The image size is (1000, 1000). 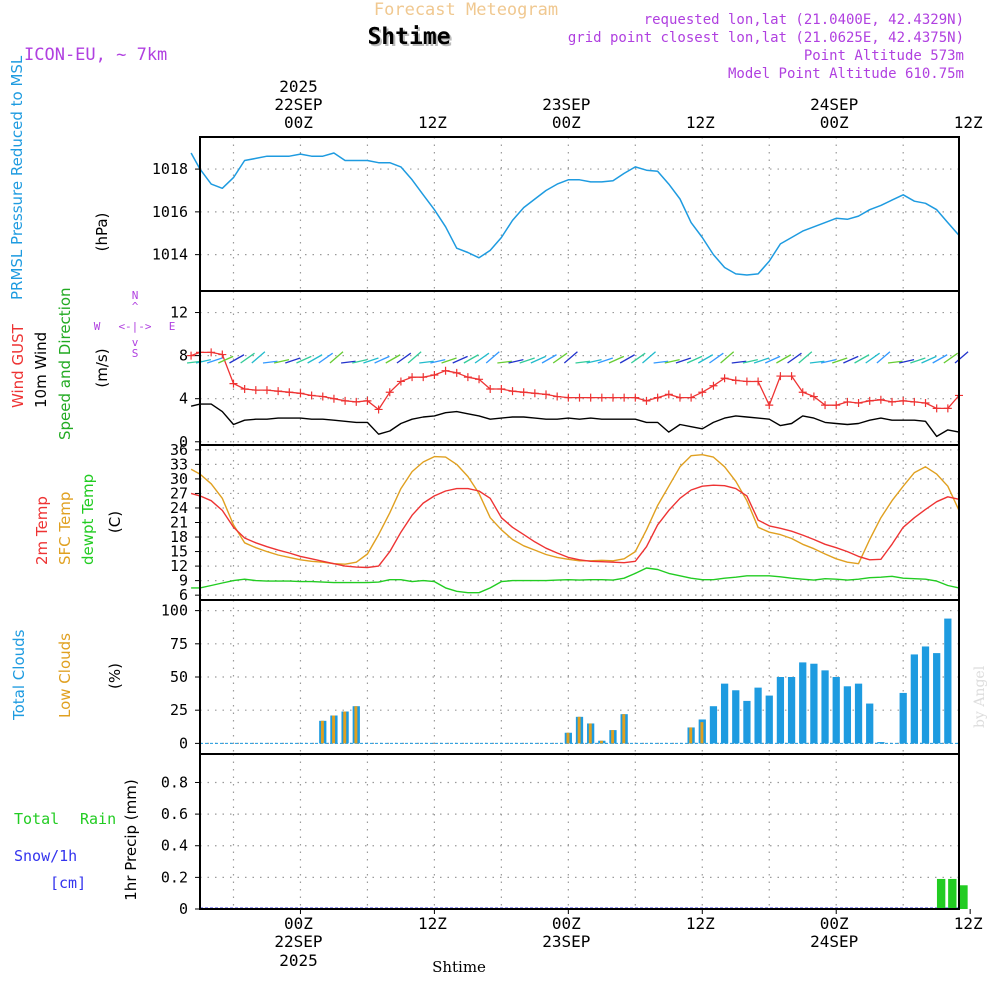 I want to click on sfc-temp-line, so click(x=575, y=509).